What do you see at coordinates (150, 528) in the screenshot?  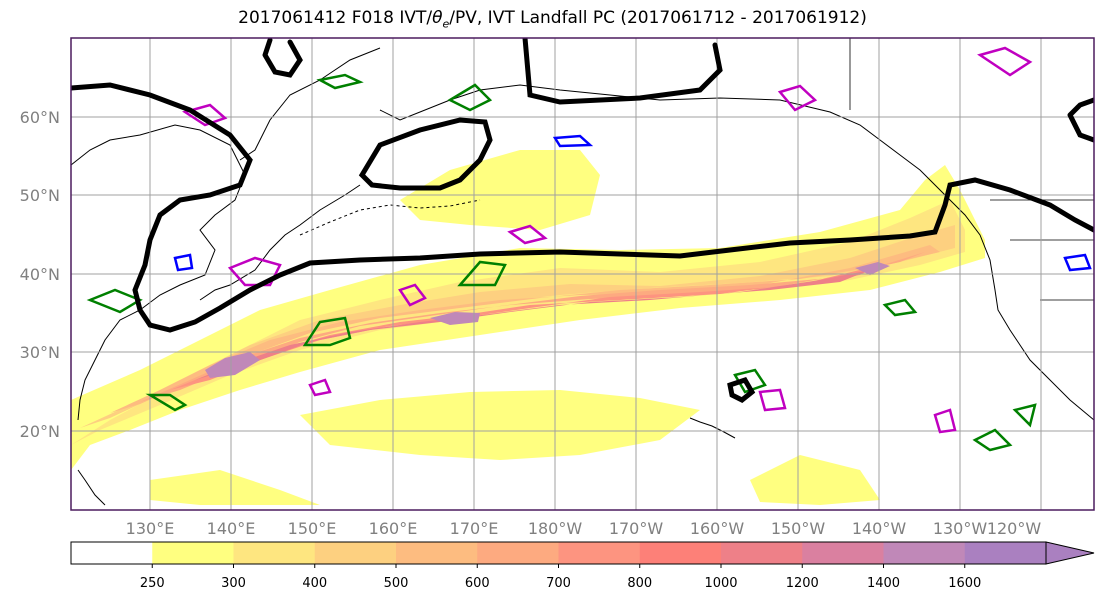 I see `lon-label: 130°E` at bounding box center [150, 528].